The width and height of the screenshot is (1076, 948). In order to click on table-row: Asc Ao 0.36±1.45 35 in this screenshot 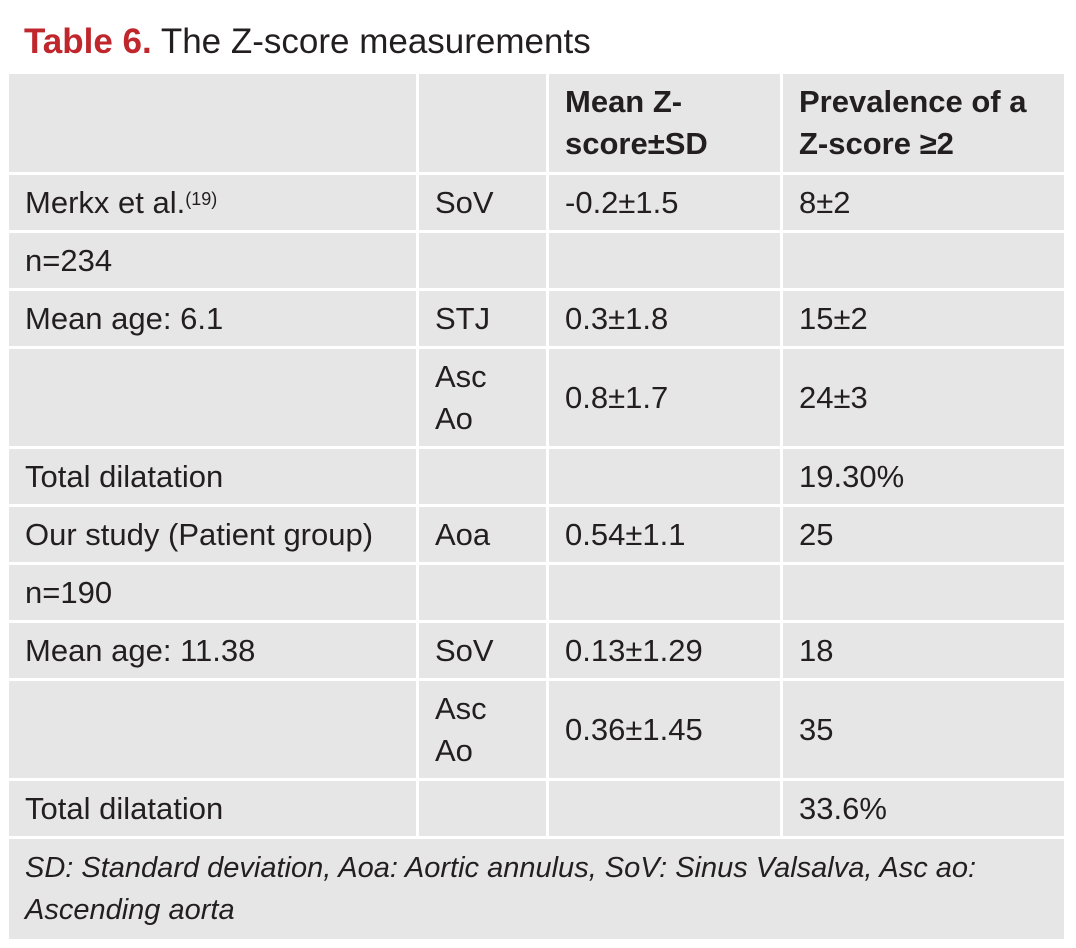, I will do `click(536, 729)`.